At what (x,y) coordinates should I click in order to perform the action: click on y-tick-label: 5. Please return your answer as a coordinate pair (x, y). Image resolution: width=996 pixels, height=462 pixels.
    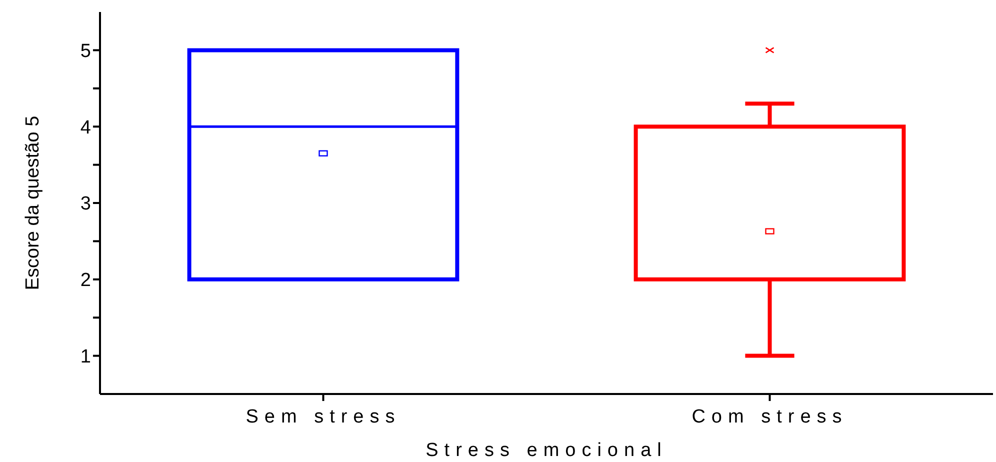
    Looking at the image, I should click on (85, 51).